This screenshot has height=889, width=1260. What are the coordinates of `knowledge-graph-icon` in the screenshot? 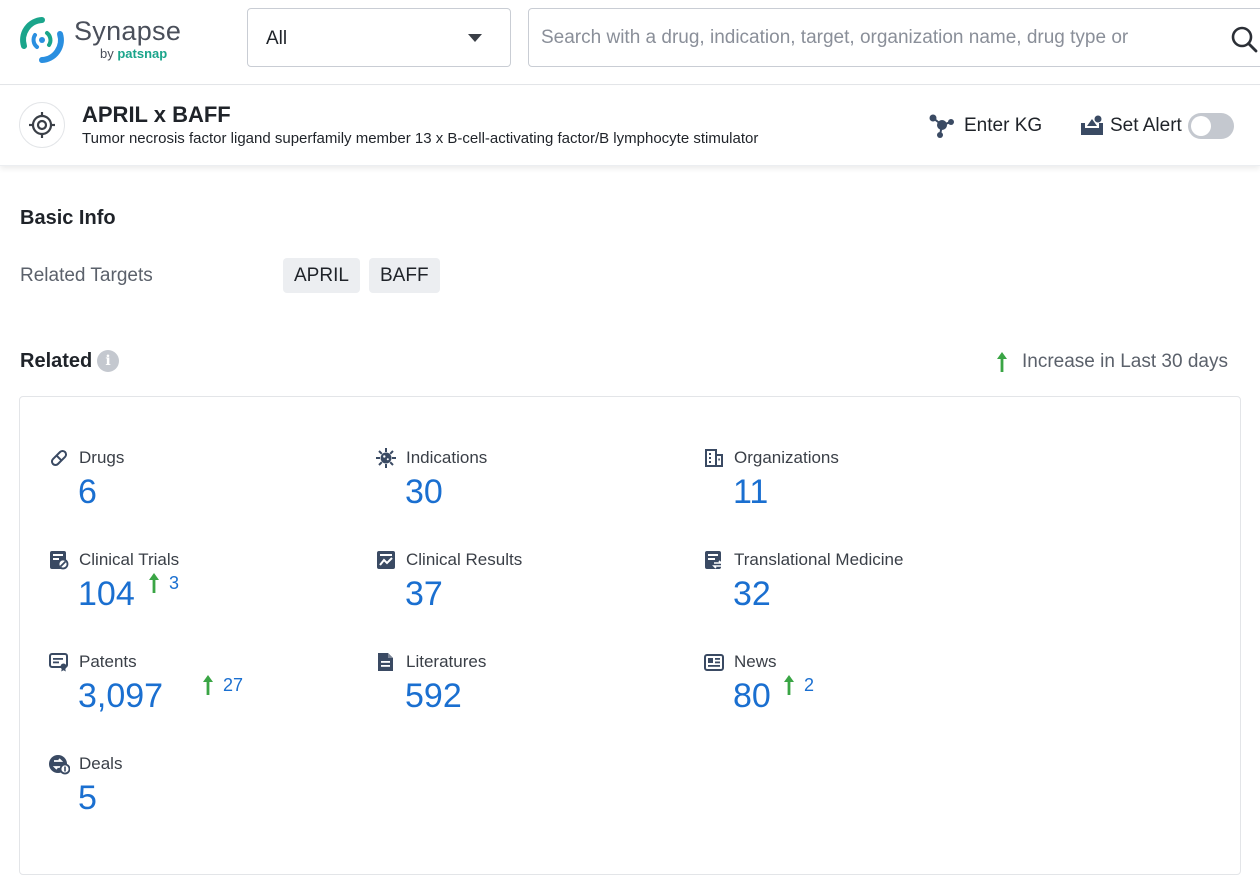 It's located at (942, 126).